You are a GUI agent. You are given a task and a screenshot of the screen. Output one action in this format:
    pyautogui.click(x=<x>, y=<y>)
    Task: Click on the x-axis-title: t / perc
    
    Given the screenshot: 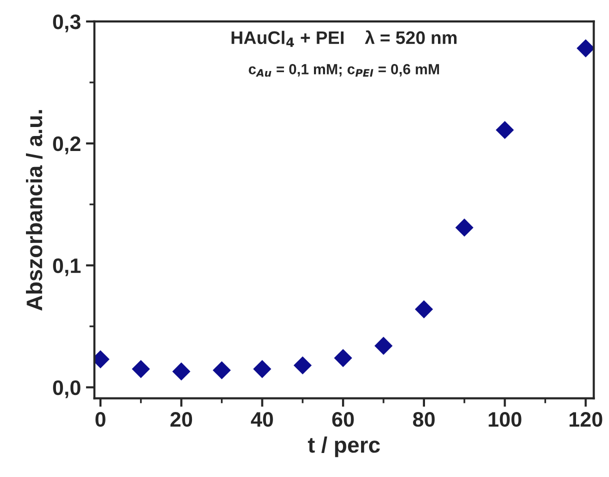 What is the action you would take?
    pyautogui.click(x=344, y=447)
    